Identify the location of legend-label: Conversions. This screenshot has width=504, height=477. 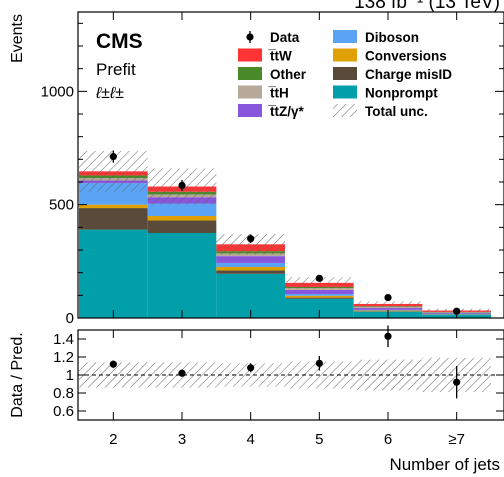
(406, 56).